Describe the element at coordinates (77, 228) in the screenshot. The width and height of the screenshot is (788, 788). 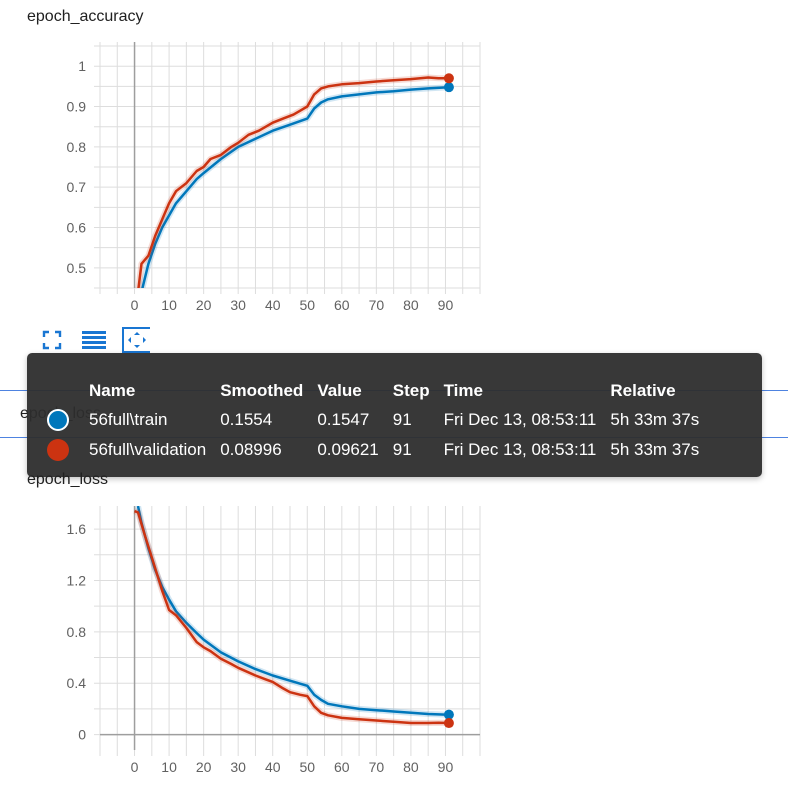
I see `y-tick-label: 0.6` at that location.